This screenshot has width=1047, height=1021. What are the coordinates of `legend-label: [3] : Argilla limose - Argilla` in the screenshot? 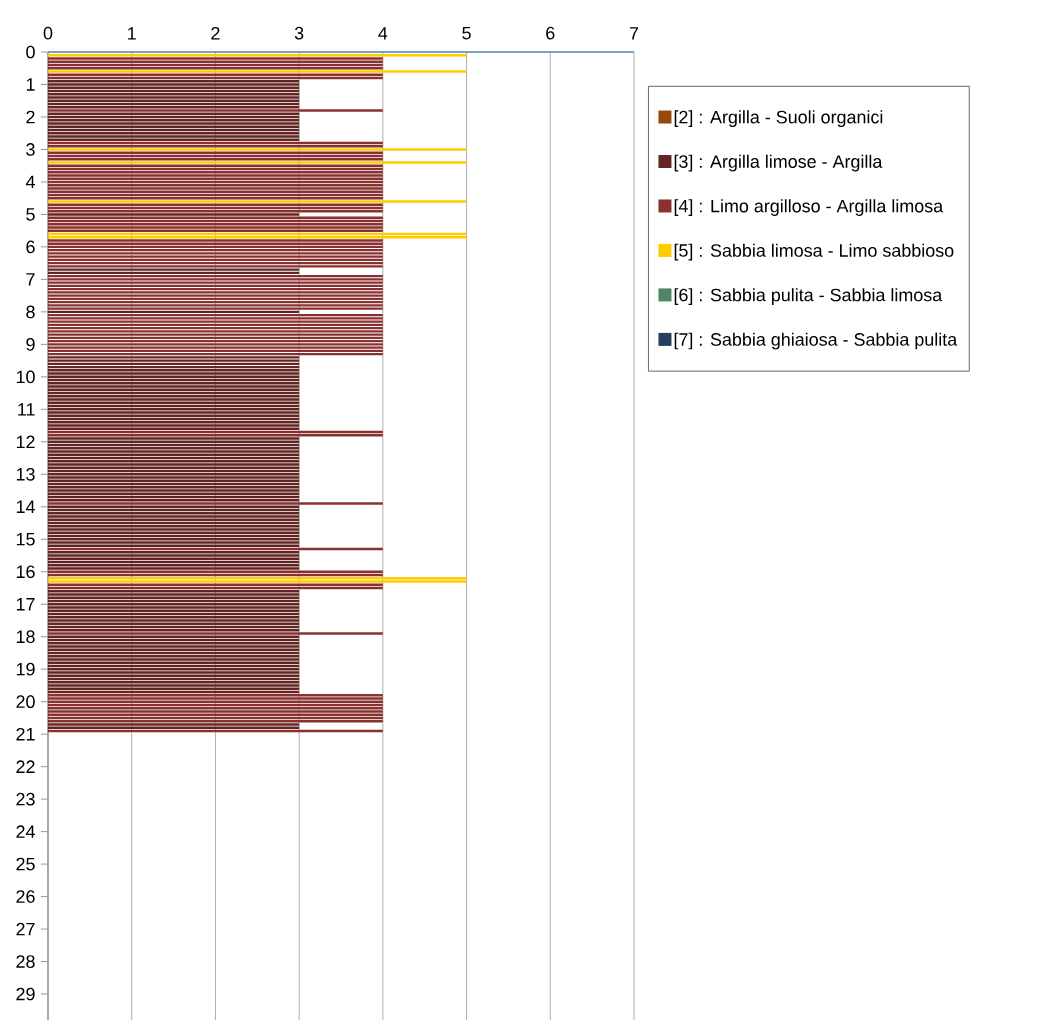 It's located at (778, 163).